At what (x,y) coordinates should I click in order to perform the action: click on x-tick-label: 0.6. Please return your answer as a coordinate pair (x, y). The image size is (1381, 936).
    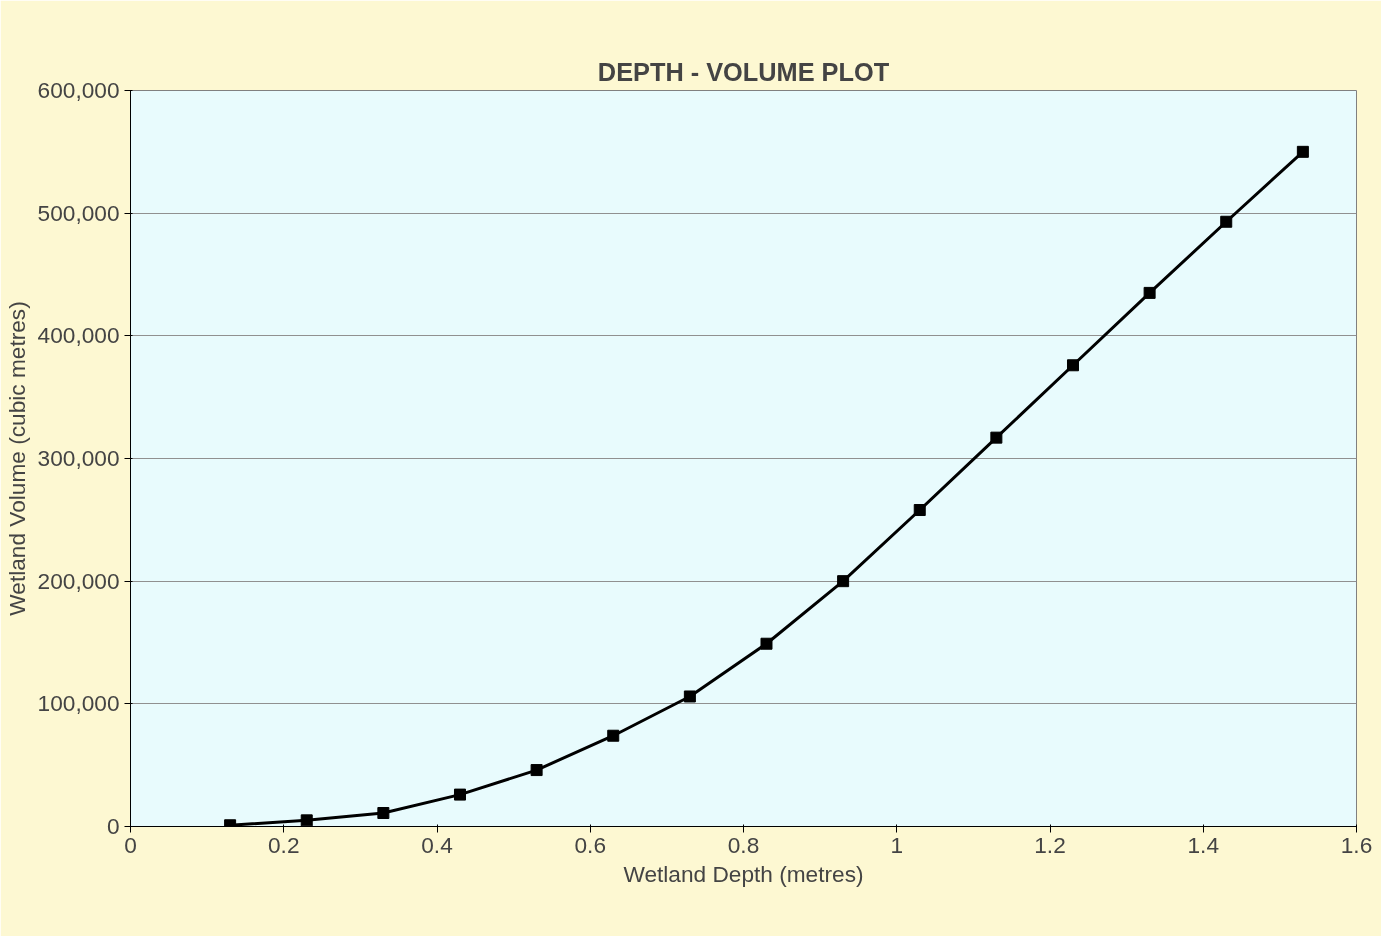
    Looking at the image, I should click on (590, 844).